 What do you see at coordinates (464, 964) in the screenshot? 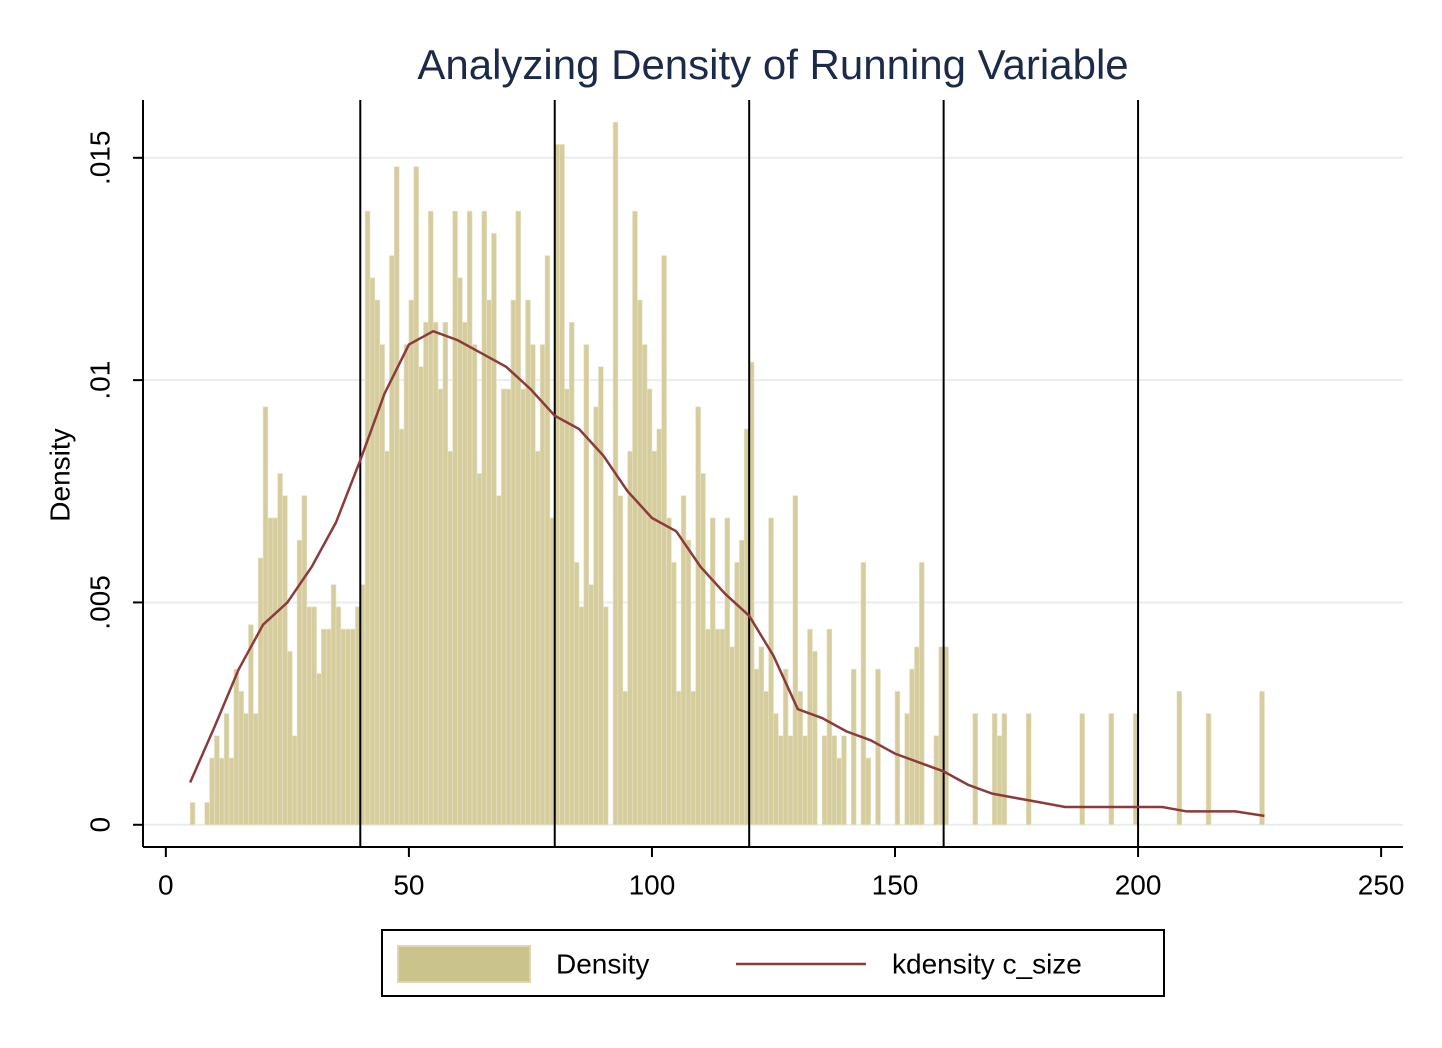
I see `legend-swatch` at bounding box center [464, 964].